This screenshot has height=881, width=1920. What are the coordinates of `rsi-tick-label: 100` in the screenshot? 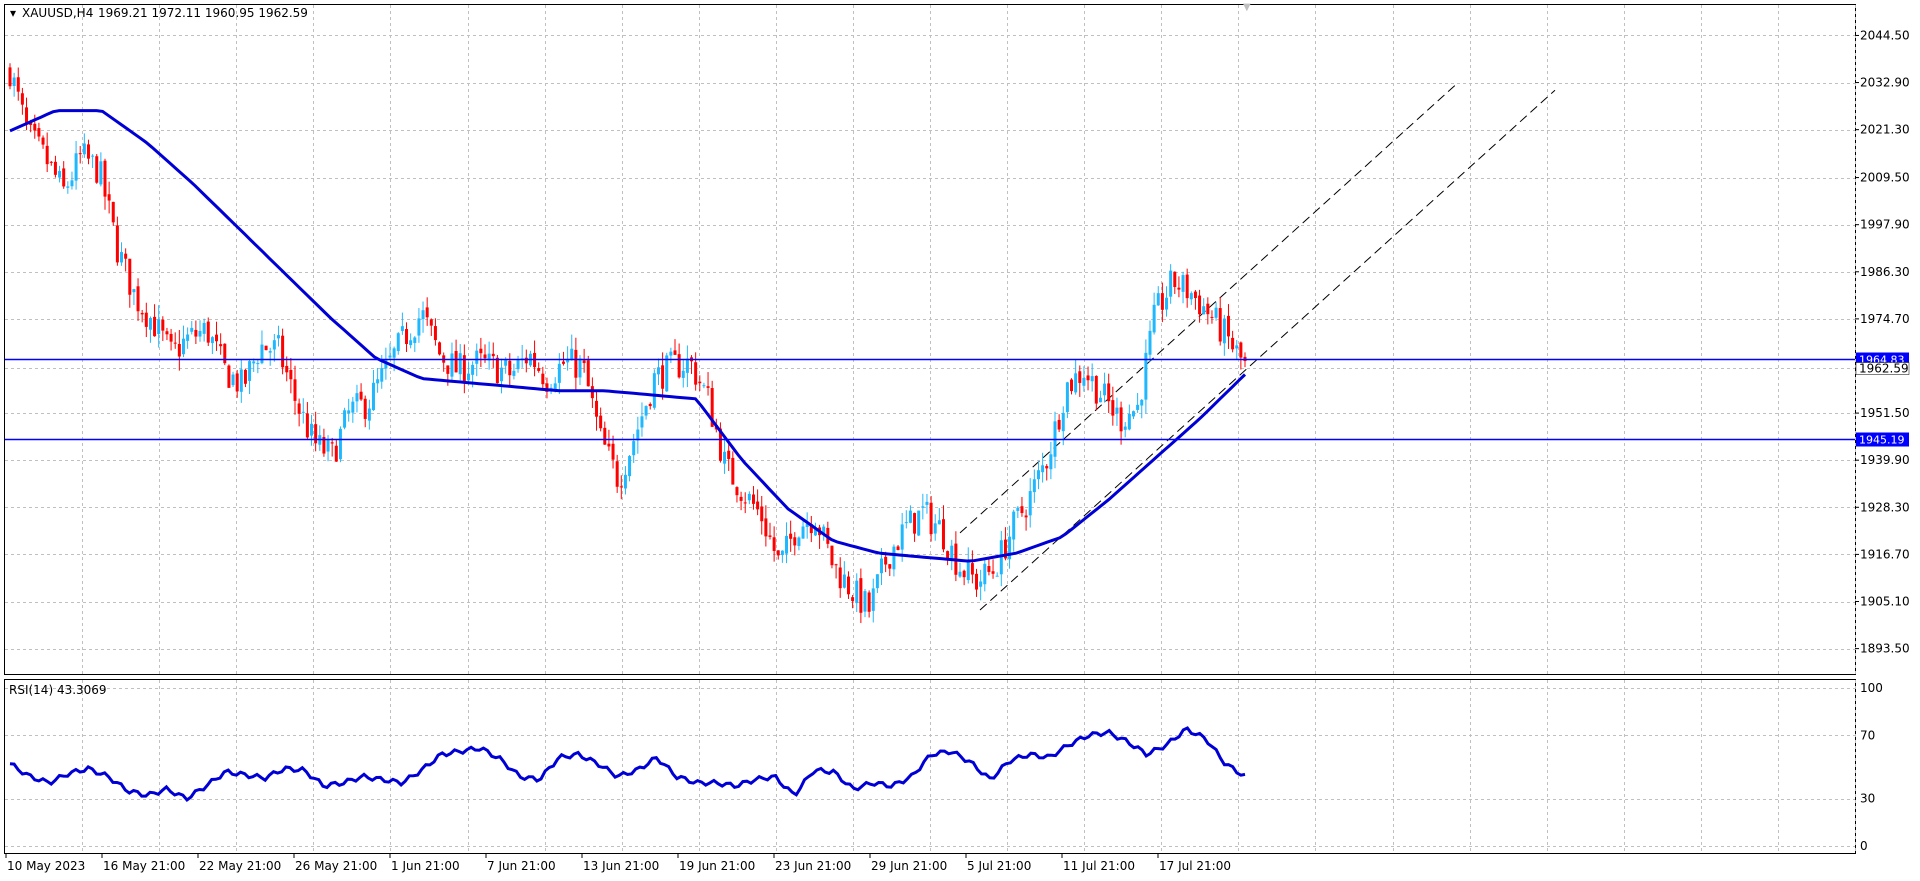 It's located at (1871, 688).